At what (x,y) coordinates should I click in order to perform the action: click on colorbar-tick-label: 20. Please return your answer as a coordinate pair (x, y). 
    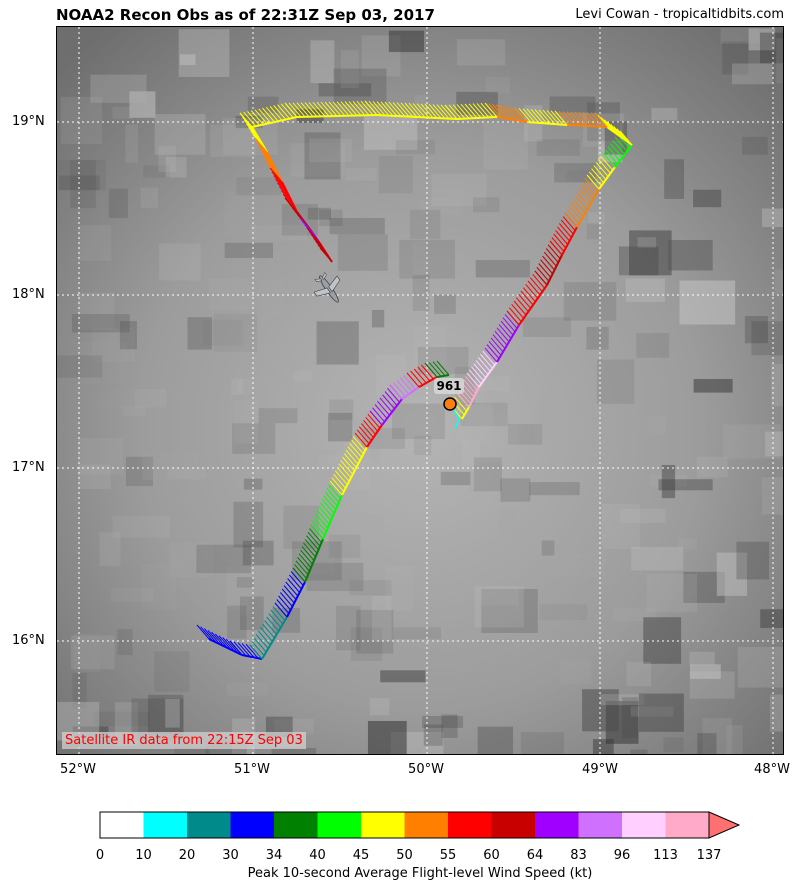
    Looking at the image, I should click on (187, 855).